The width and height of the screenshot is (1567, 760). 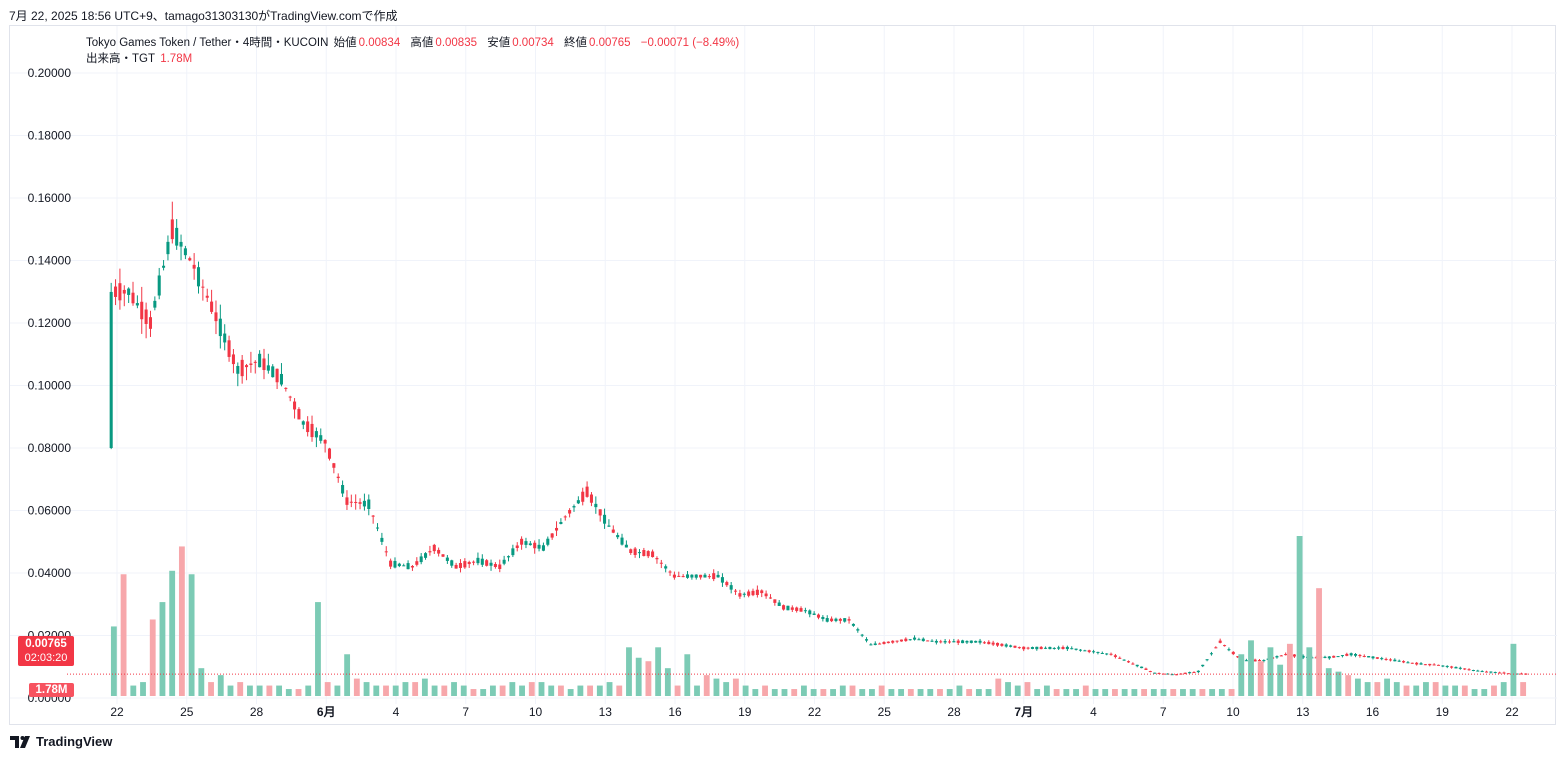 What do you see at coordinates (416, 59) in the screenshot?
I see `legend-volume-row: 出来高・TGT 1.78M` at bounding box center [416, 59].